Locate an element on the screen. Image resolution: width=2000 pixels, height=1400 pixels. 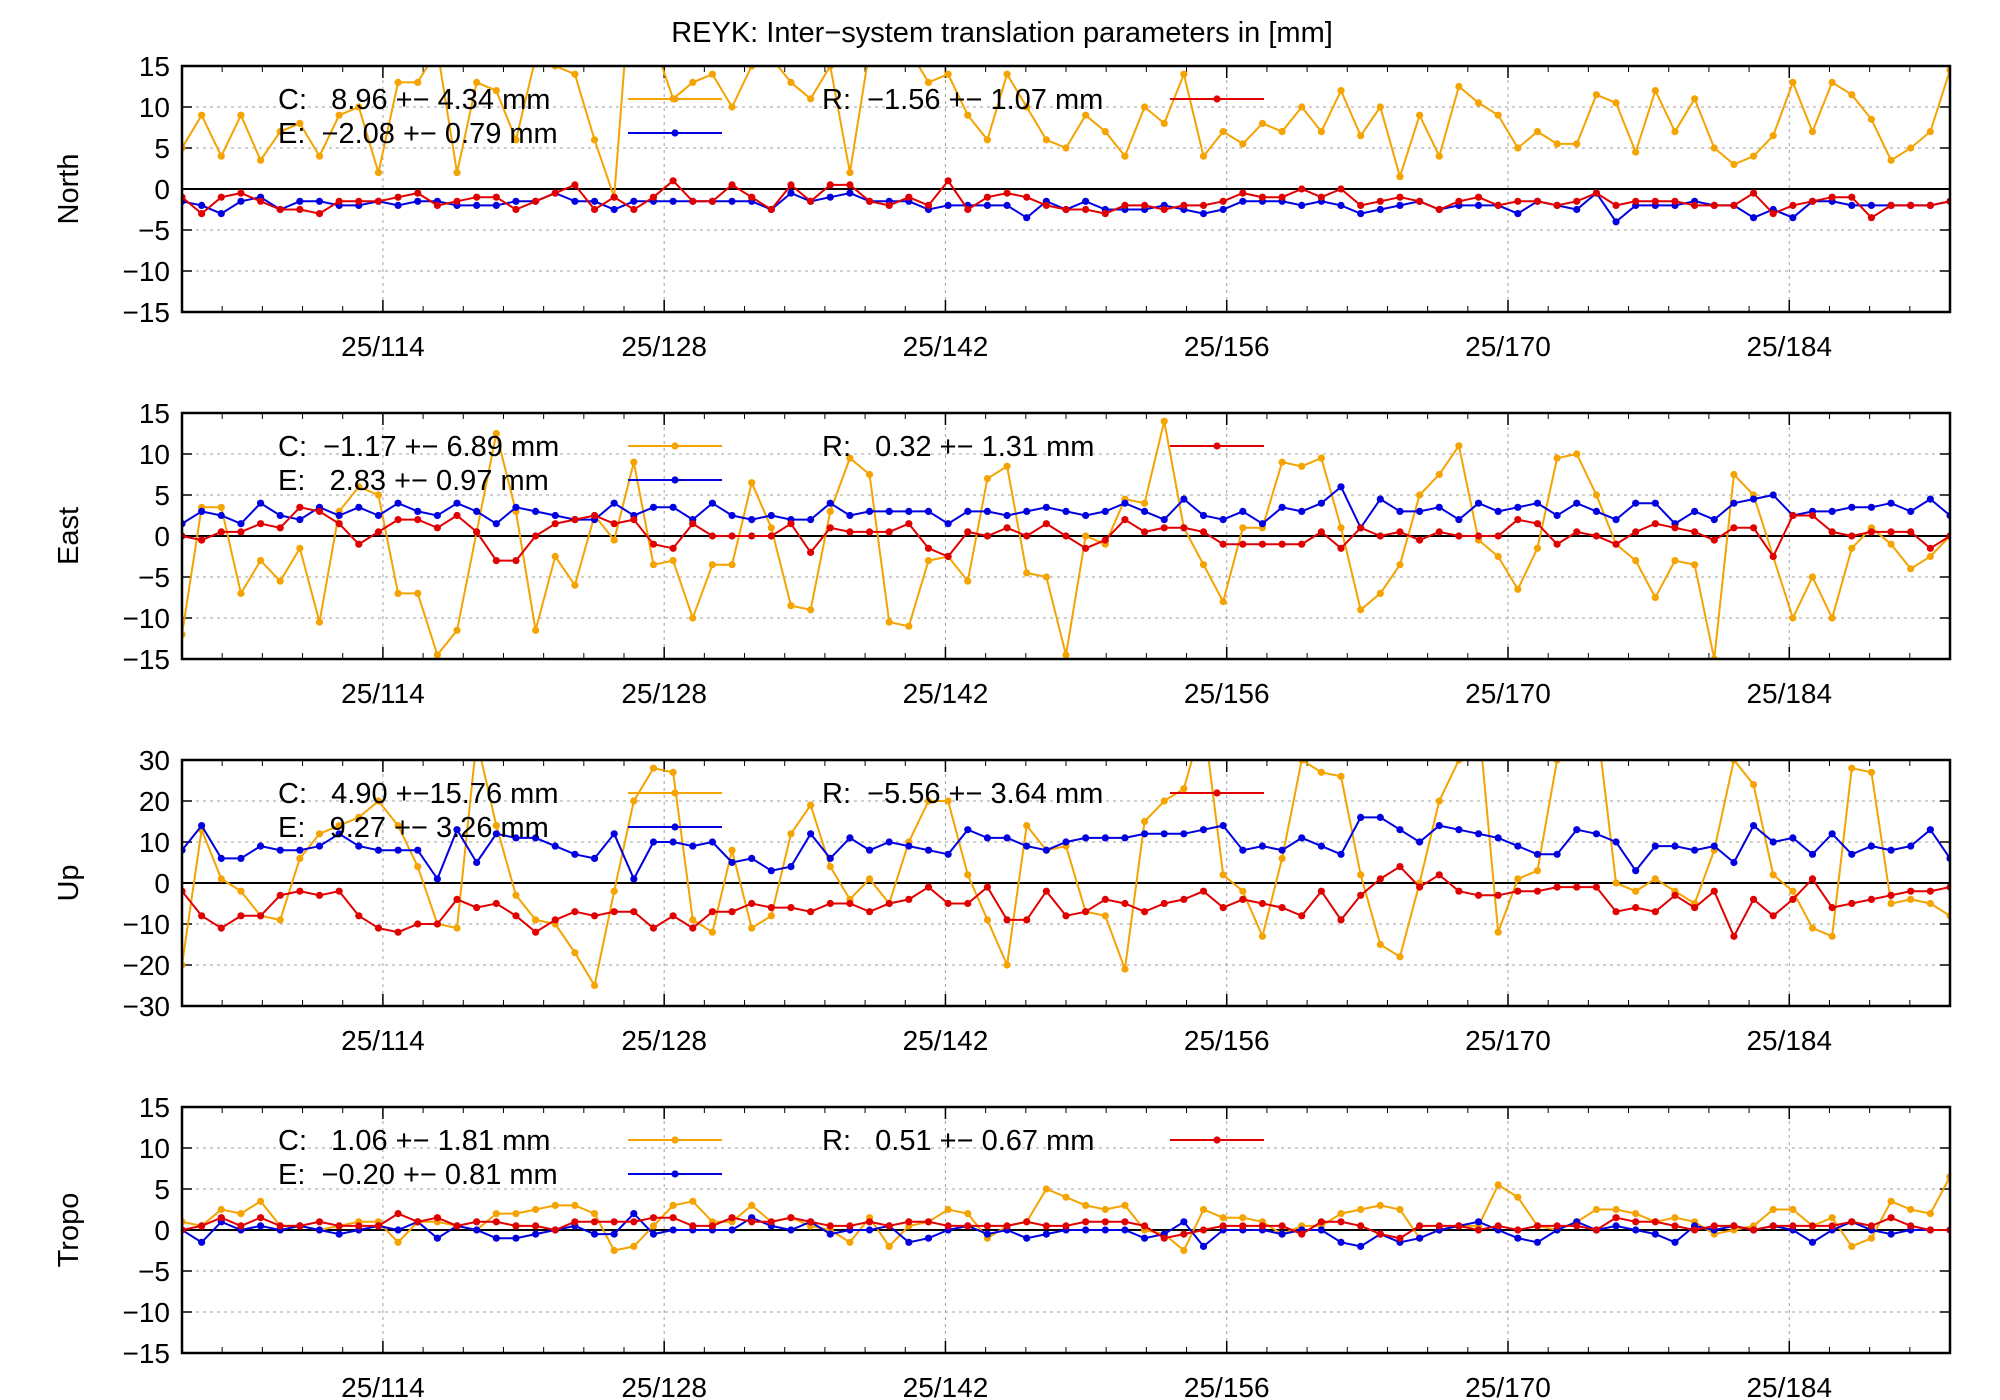
x-tick-label: 25/142 is located at coordinates (946, 1386).